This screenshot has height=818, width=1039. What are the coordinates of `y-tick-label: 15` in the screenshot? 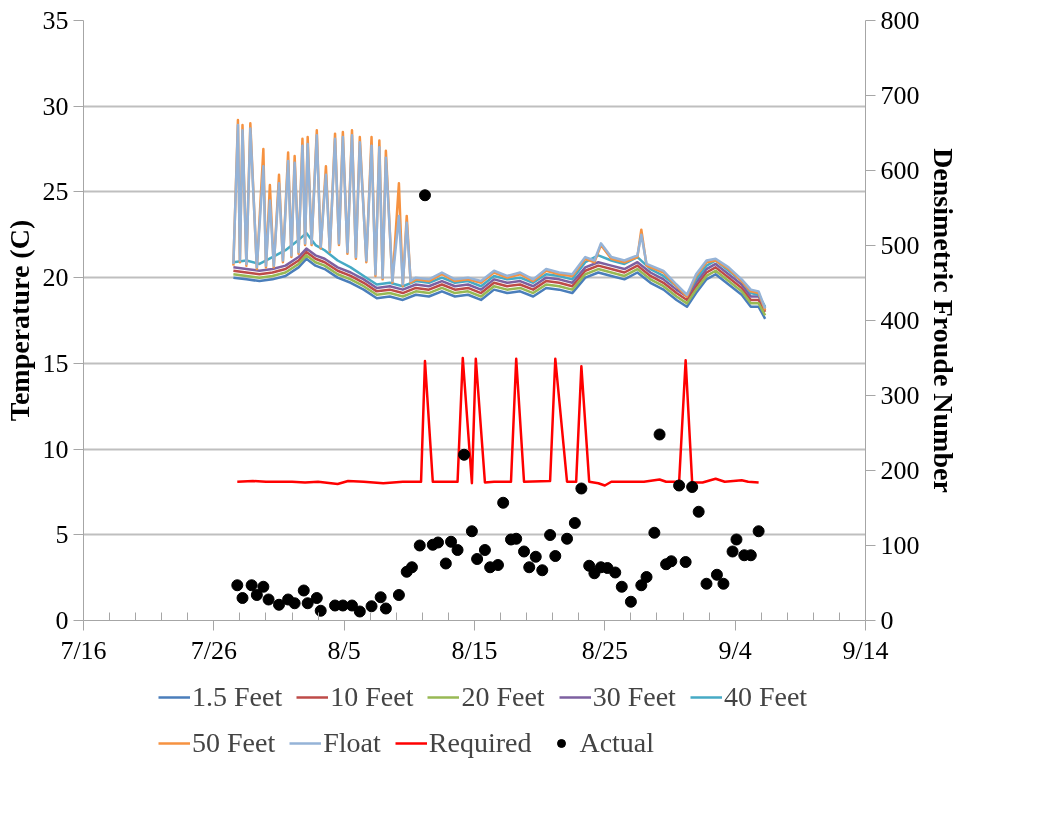 It's located at (55, 363).